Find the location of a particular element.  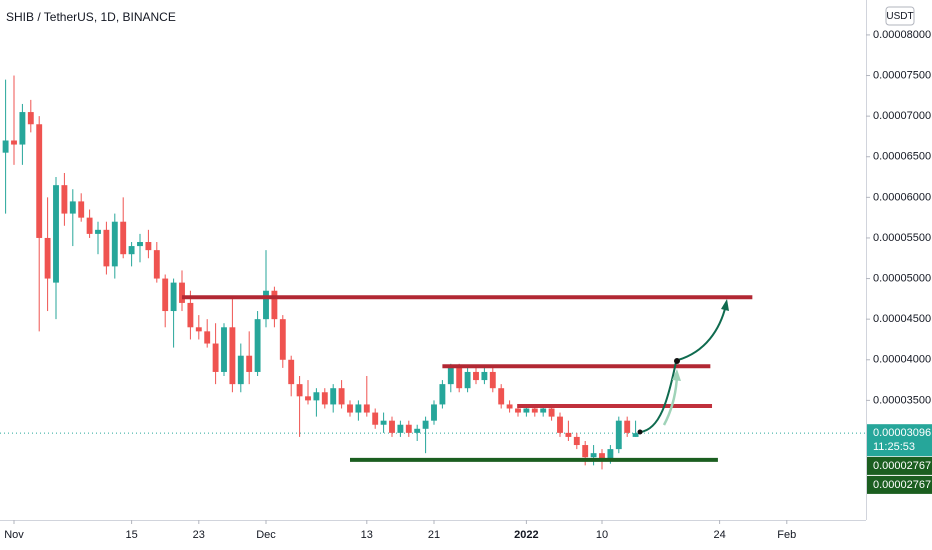

currency-label: USDT is located at coordinates (899, 16).